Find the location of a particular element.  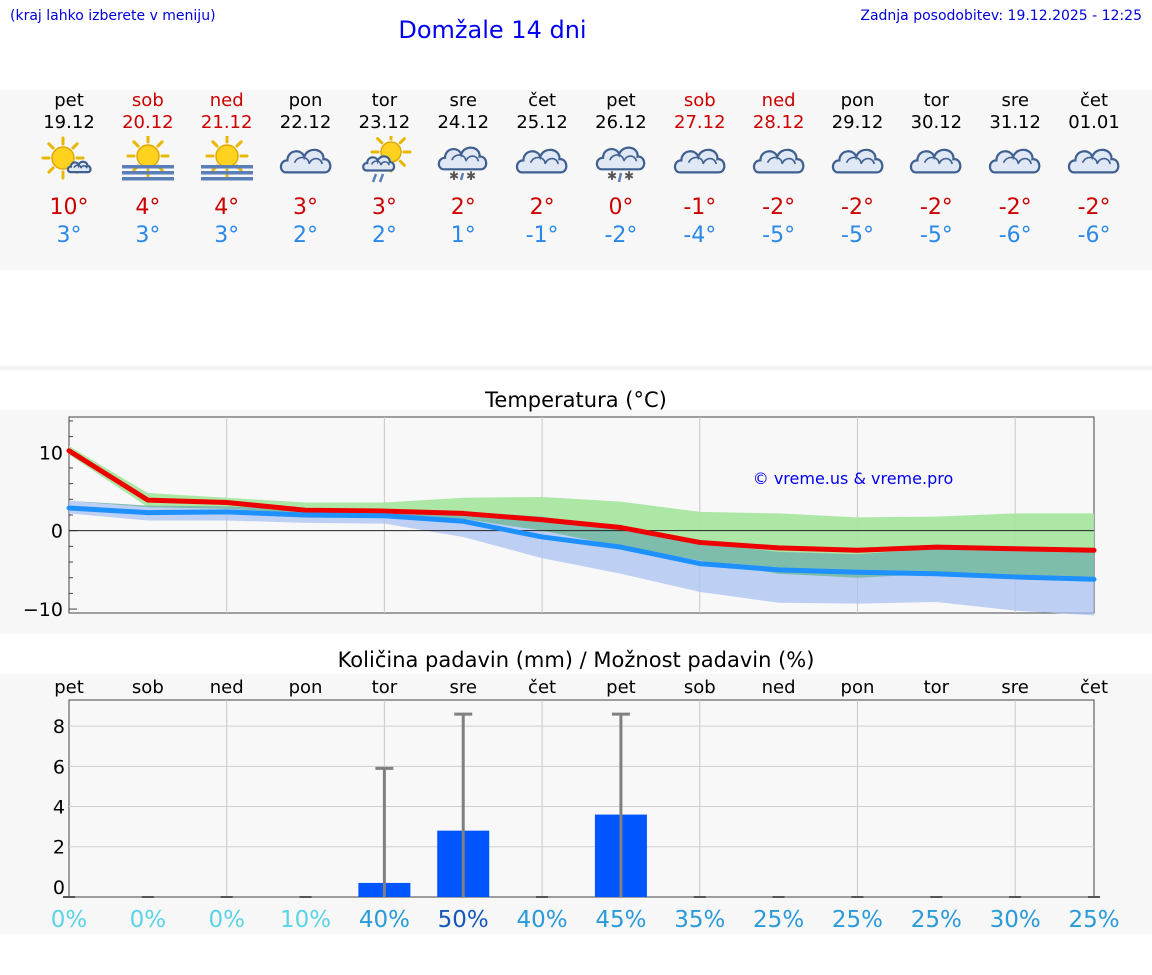

max-temperature: 10° is located at coordinates (69, 207).